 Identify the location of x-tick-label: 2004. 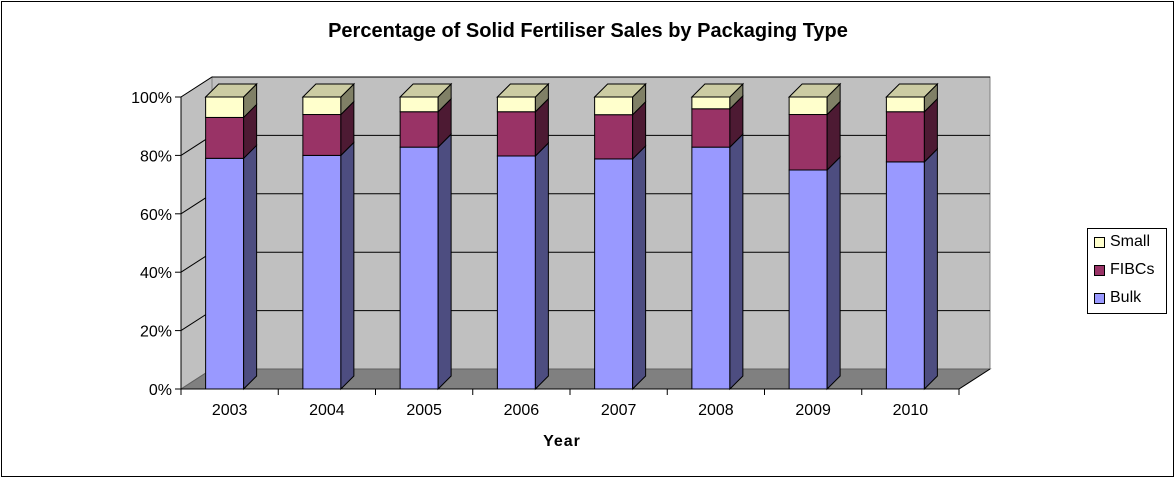
(327, 410).